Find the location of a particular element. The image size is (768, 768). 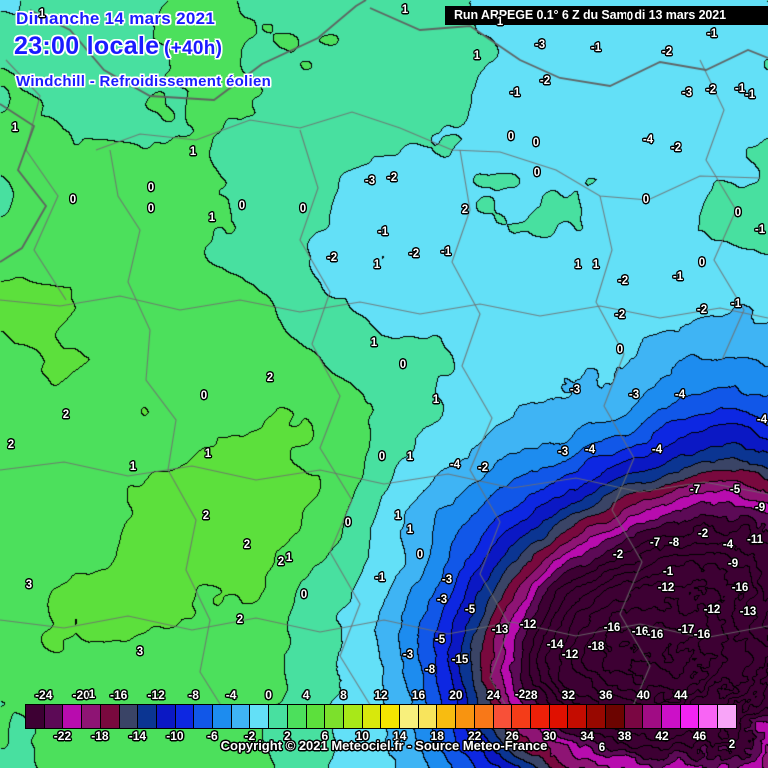

scale-tick-upper: 36 is located at coordinates (606, 695).